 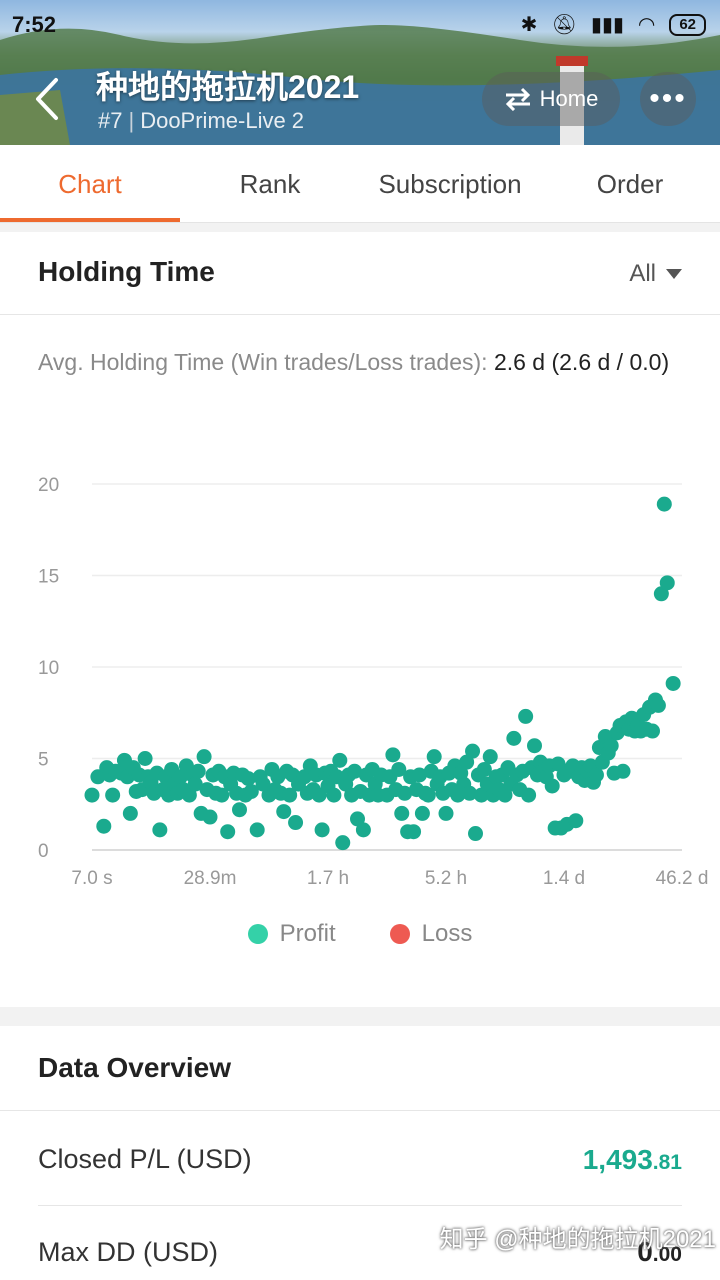 What do you see at coordinates (450, 184) in the screenshot?
I see `tab-subscription: Subscription` at bounding box center [450, 184].